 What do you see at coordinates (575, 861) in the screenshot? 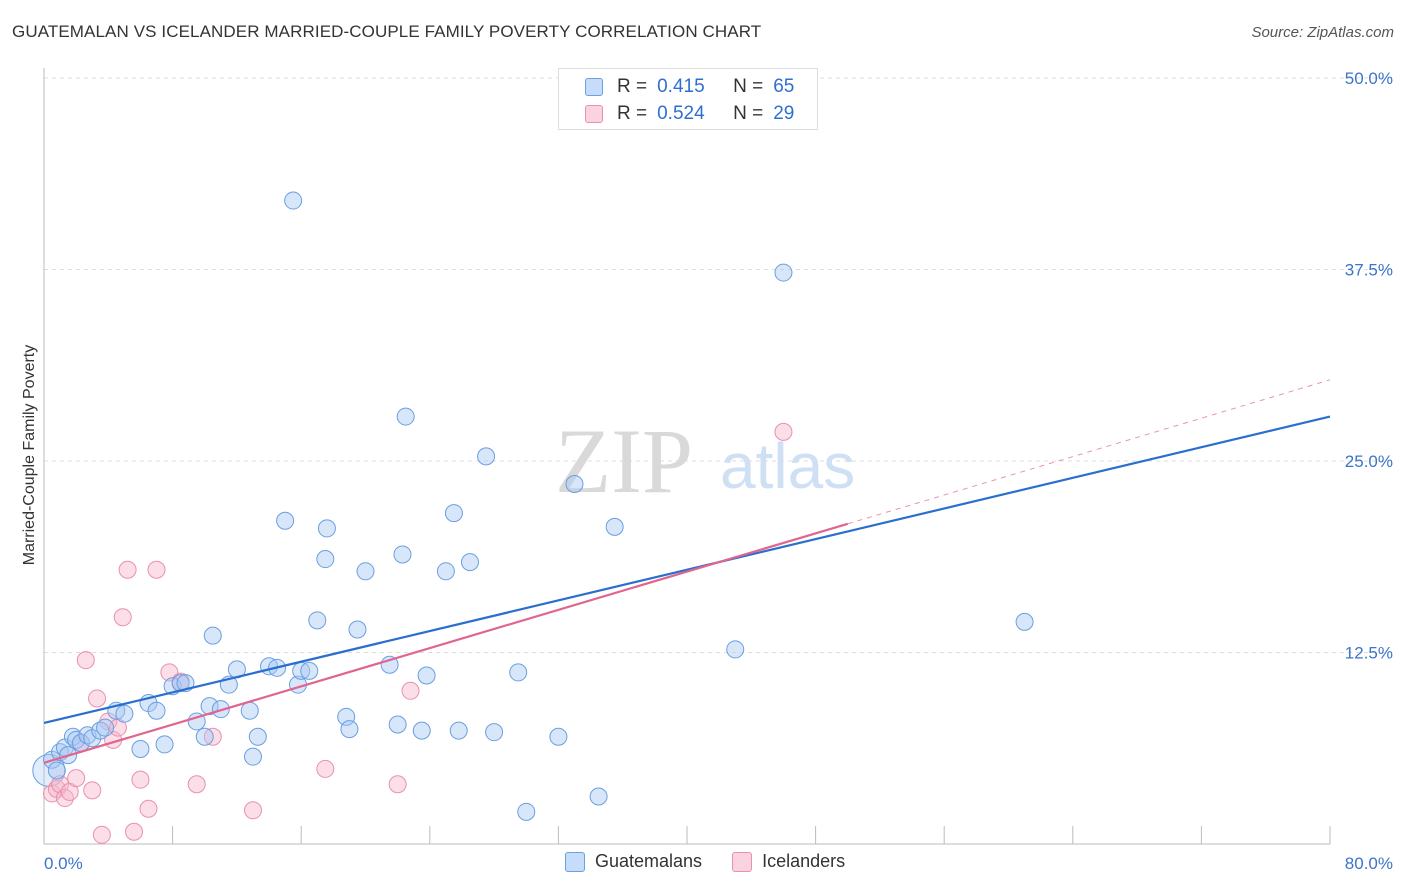
I see `series-swatch-blue` at bounding box center [575, 861].